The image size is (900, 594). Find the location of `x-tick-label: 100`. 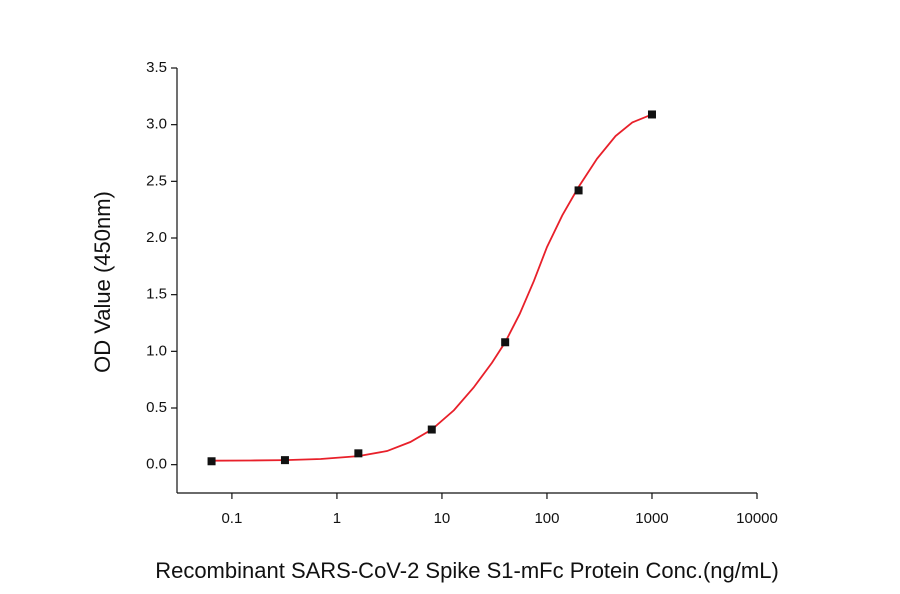

x-tick-label: 100 is located at coordinates (546, 518).